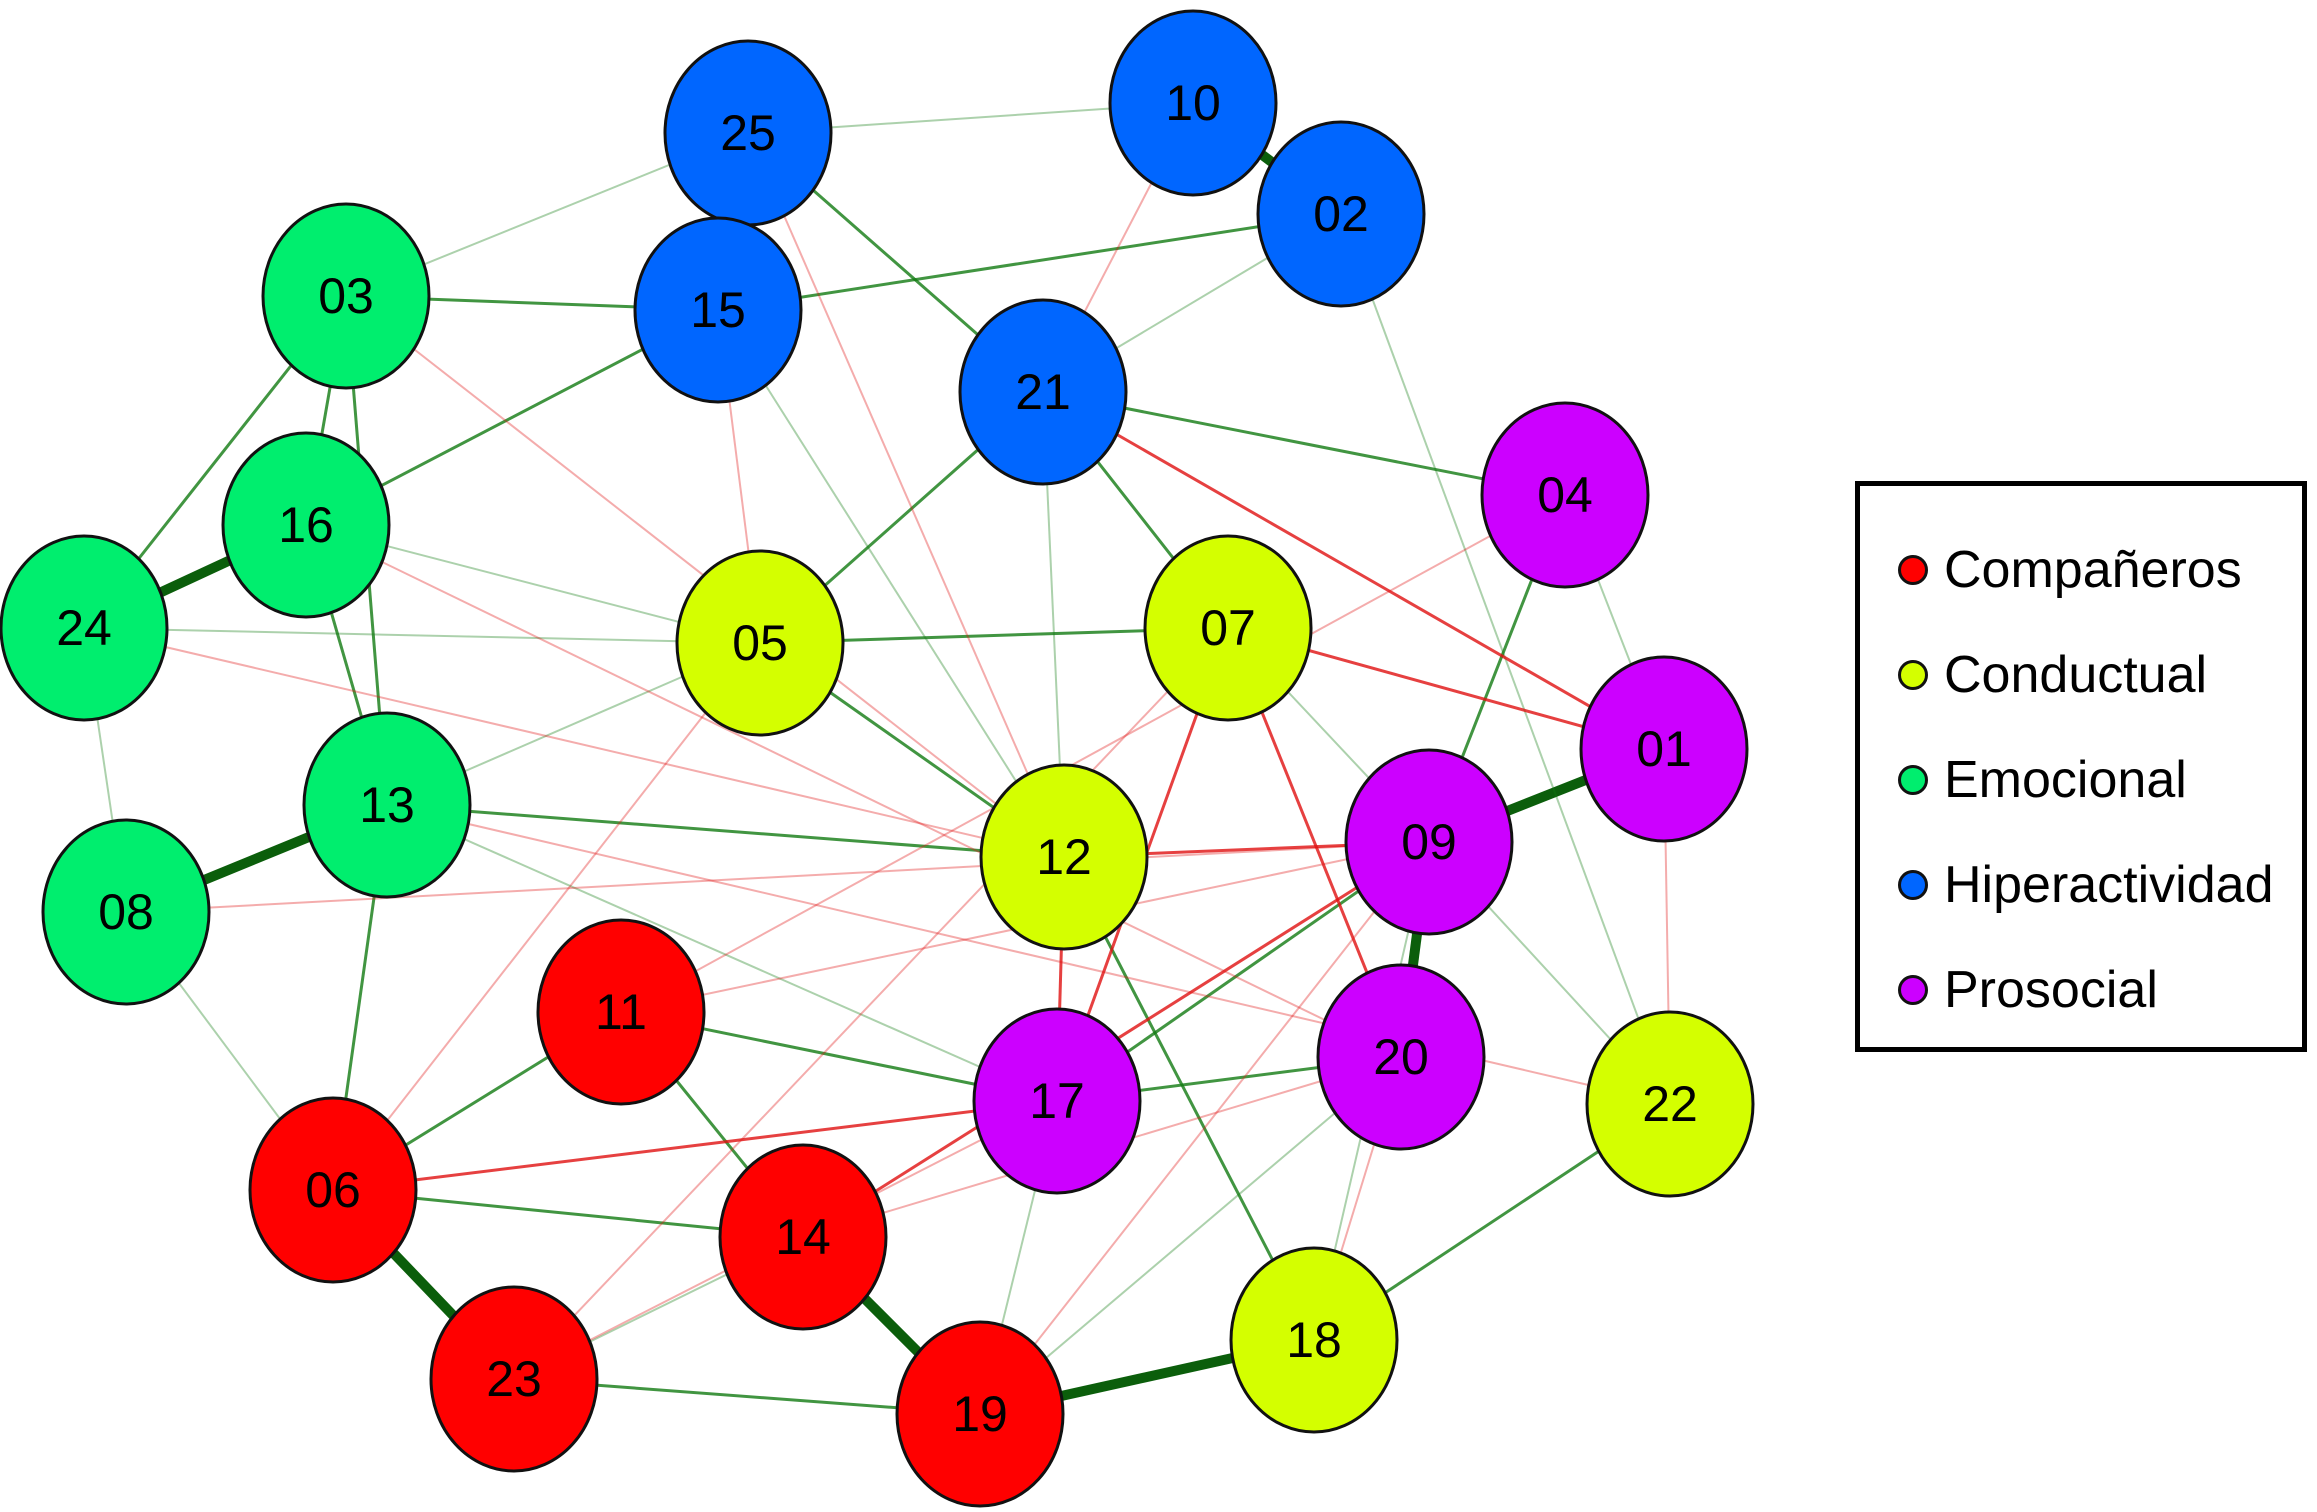 The height and width of the screenshot is (1512, 2317). I want to click on node-10: 10, so click(1193, 103).